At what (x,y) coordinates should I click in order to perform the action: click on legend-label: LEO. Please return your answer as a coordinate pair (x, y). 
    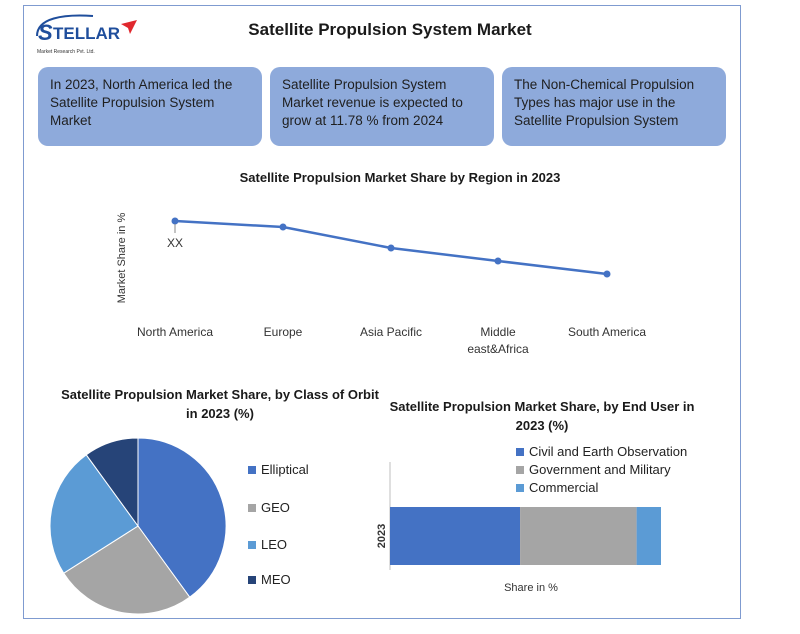
    Looking at the image, I should click on (274, 544).